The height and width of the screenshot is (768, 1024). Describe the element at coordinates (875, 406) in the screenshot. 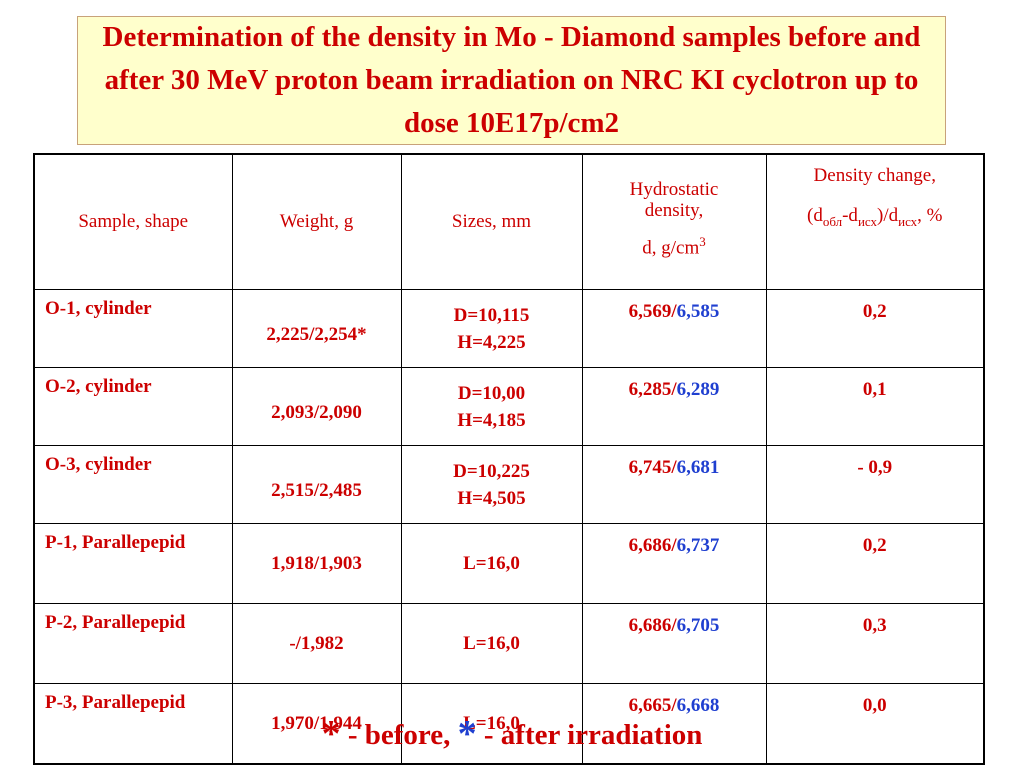

I see `cell-change: 0,1` at that location.